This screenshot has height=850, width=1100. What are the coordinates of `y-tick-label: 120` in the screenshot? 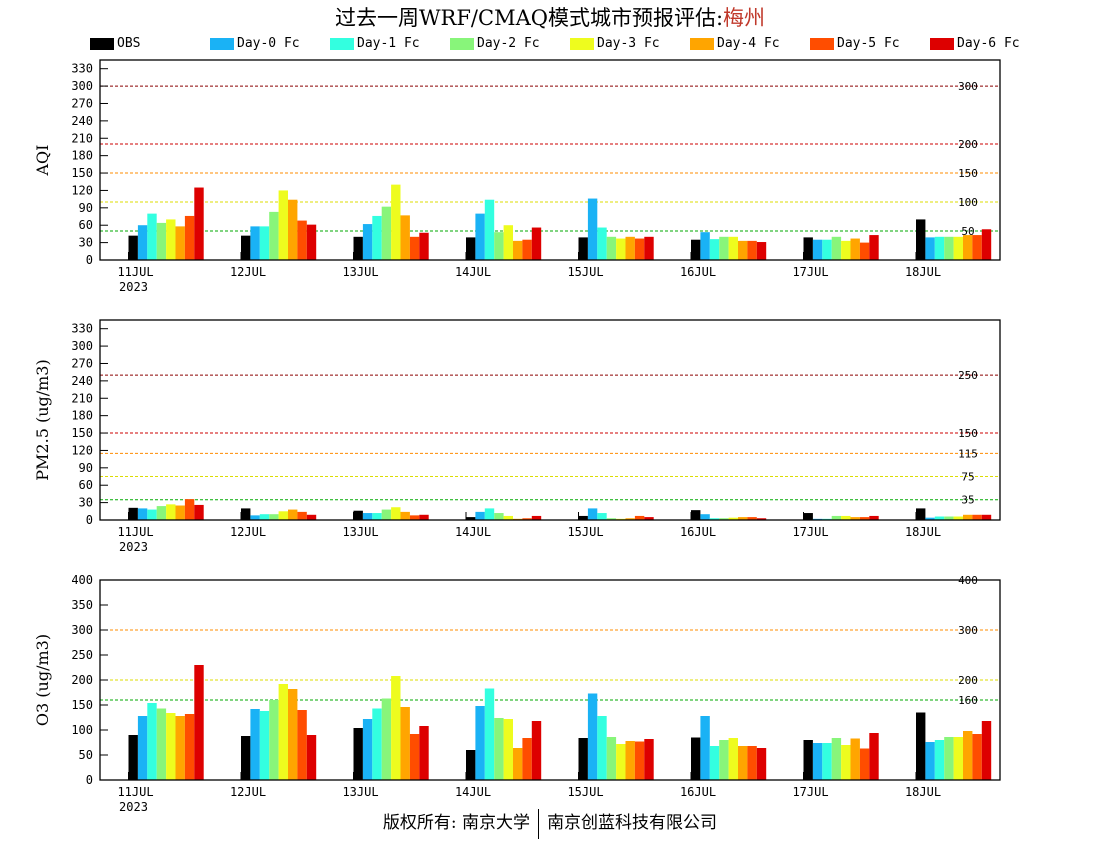 It's located at (82, 450).